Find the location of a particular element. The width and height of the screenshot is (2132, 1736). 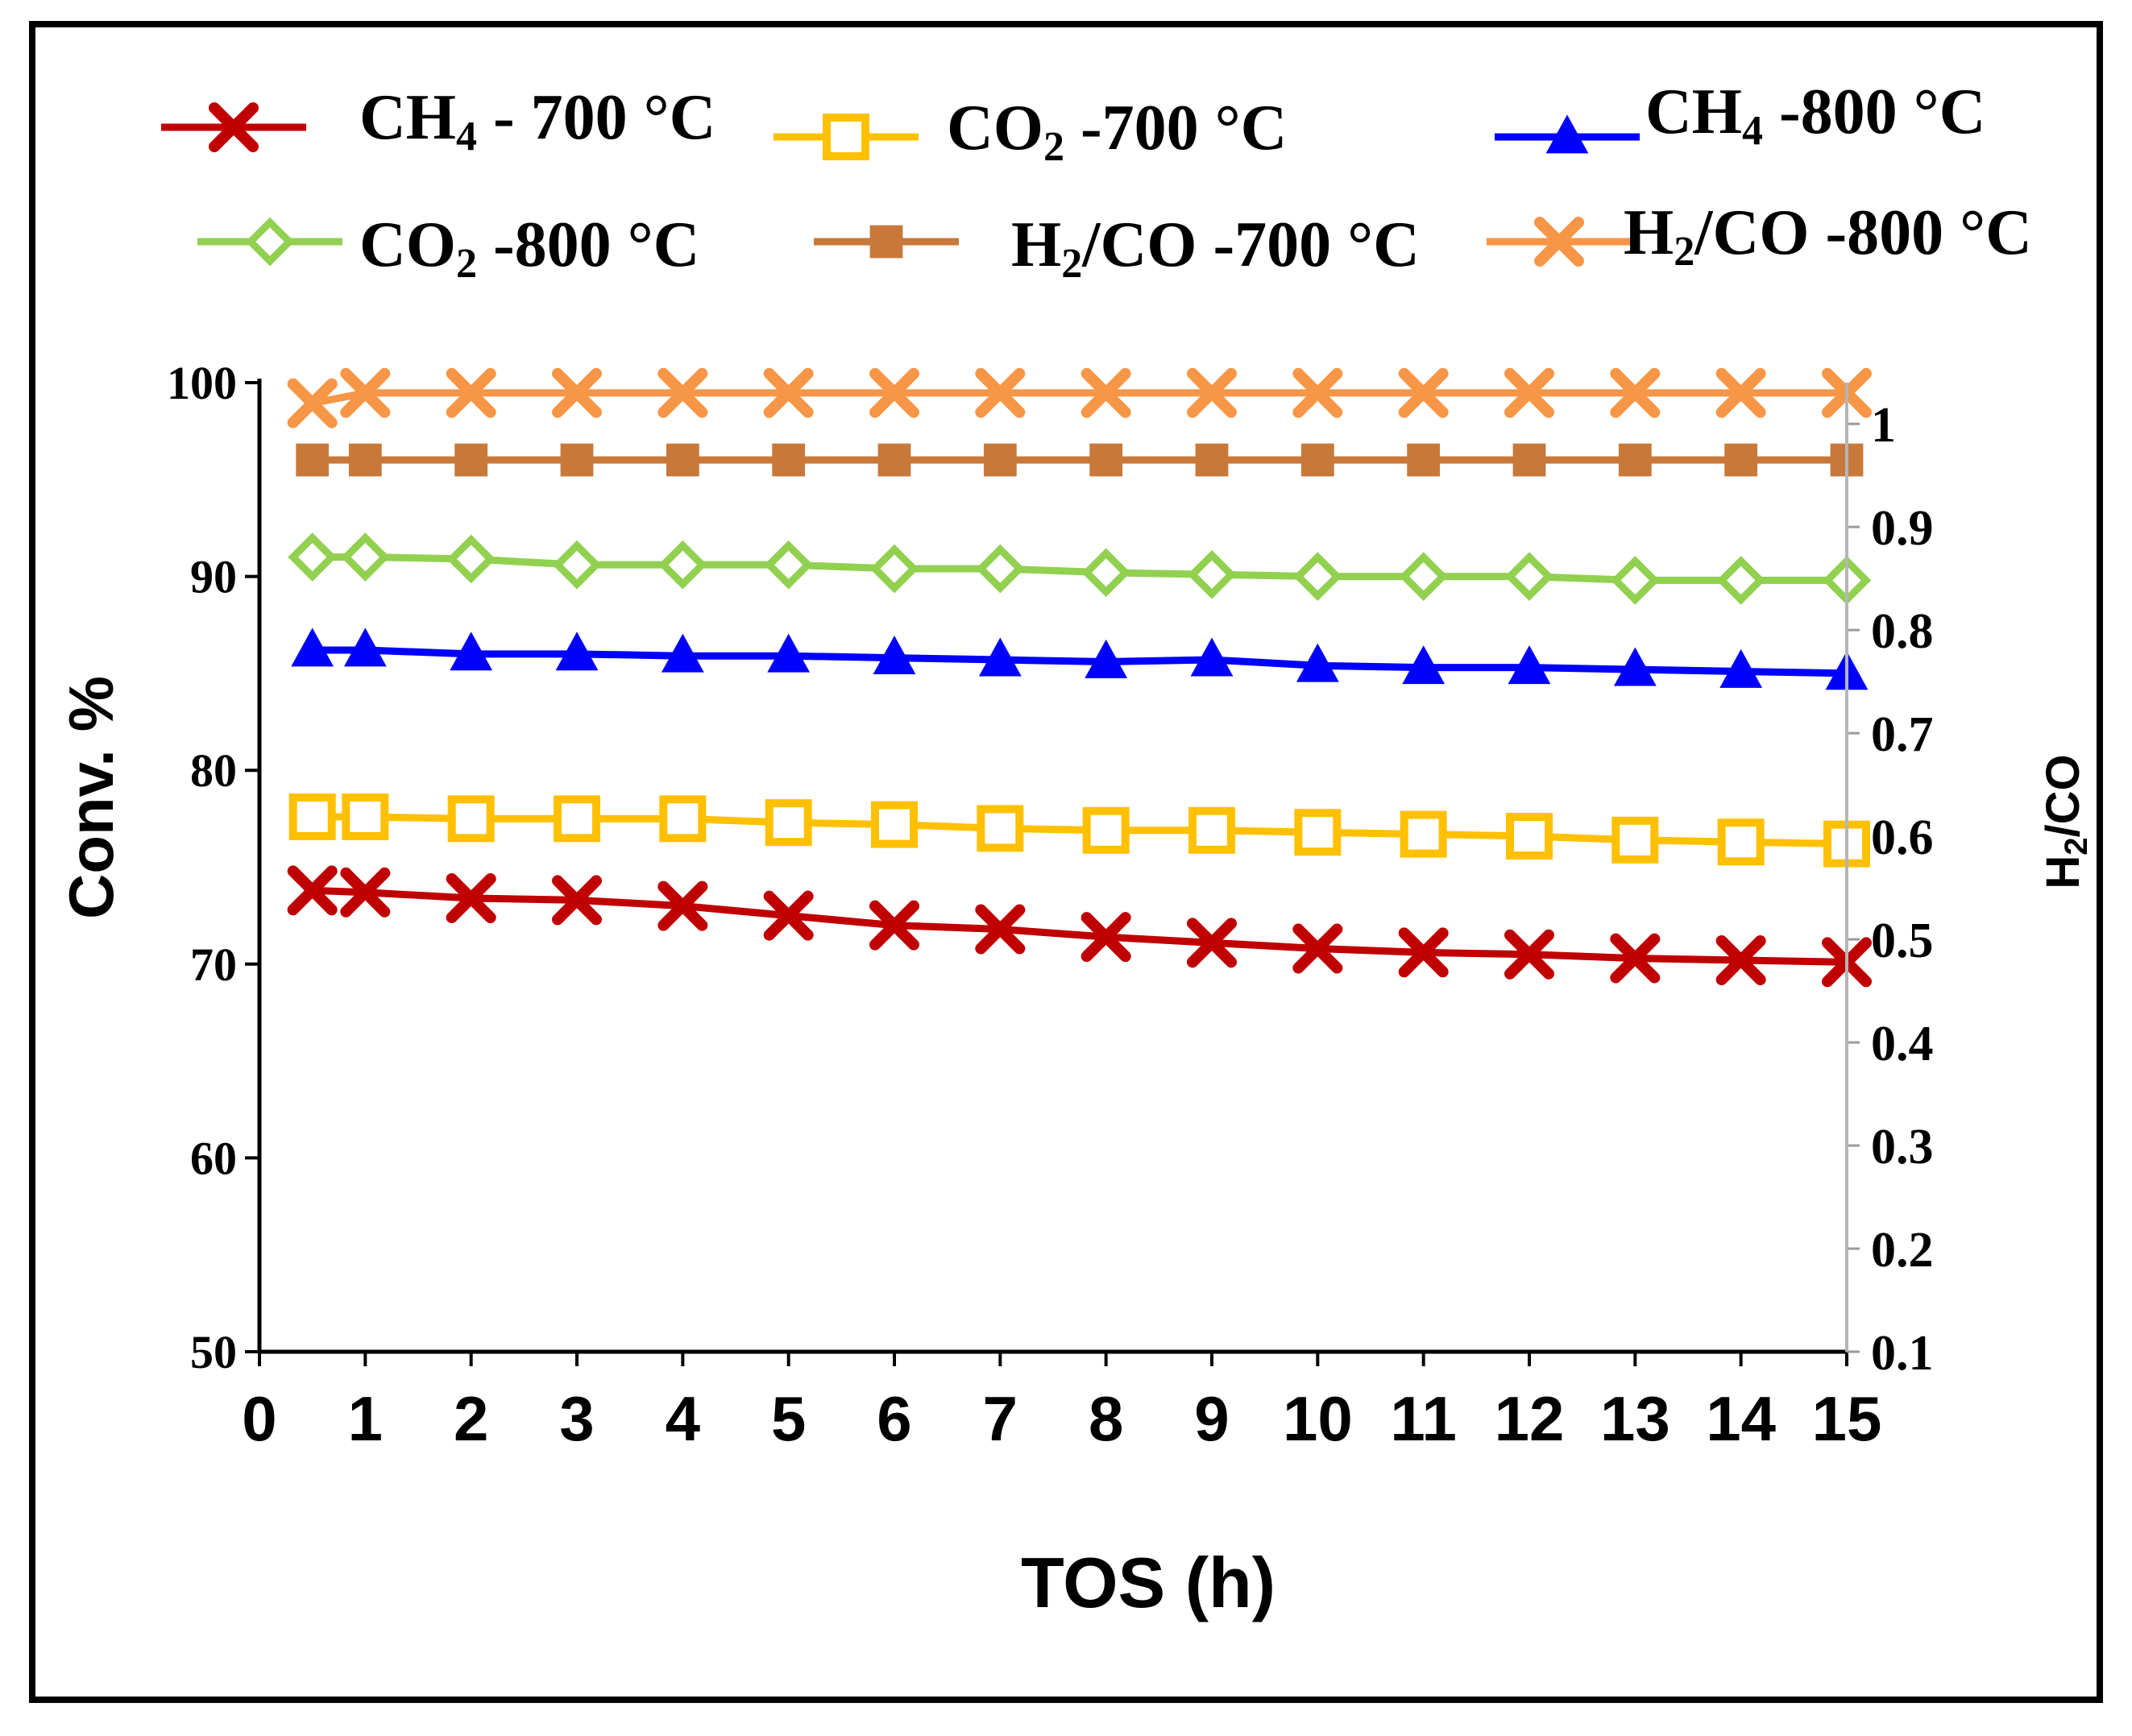

y-tick-label: 50 is located at coordinates (214, 1352).